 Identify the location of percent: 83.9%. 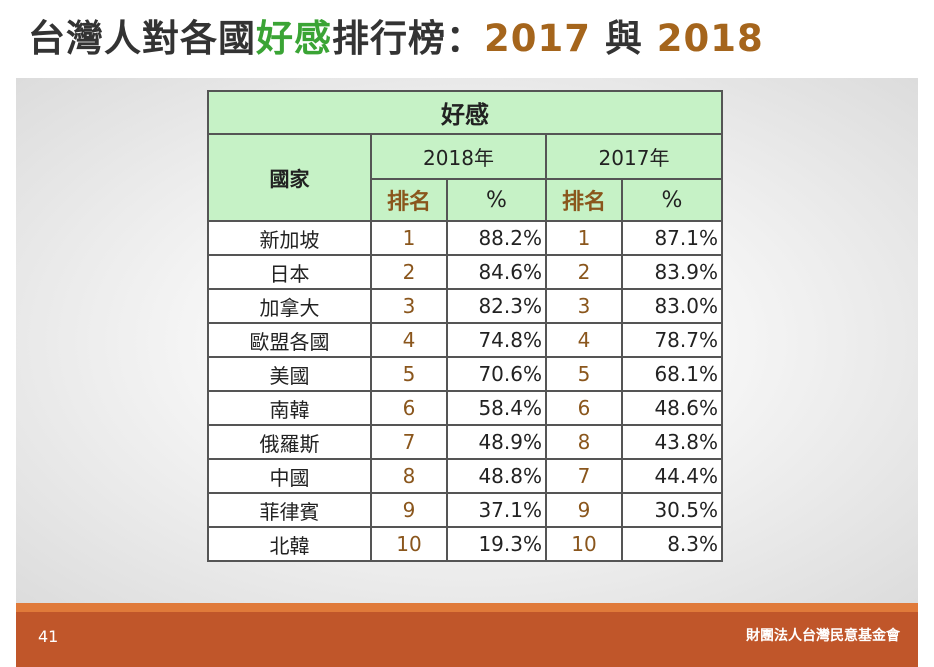
(672, 272).